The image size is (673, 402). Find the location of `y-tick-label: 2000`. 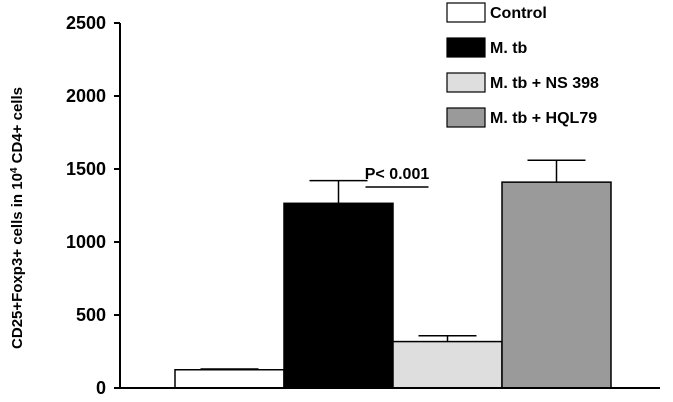

y-tick-label: 2000 is located at coordinates (86, 96).